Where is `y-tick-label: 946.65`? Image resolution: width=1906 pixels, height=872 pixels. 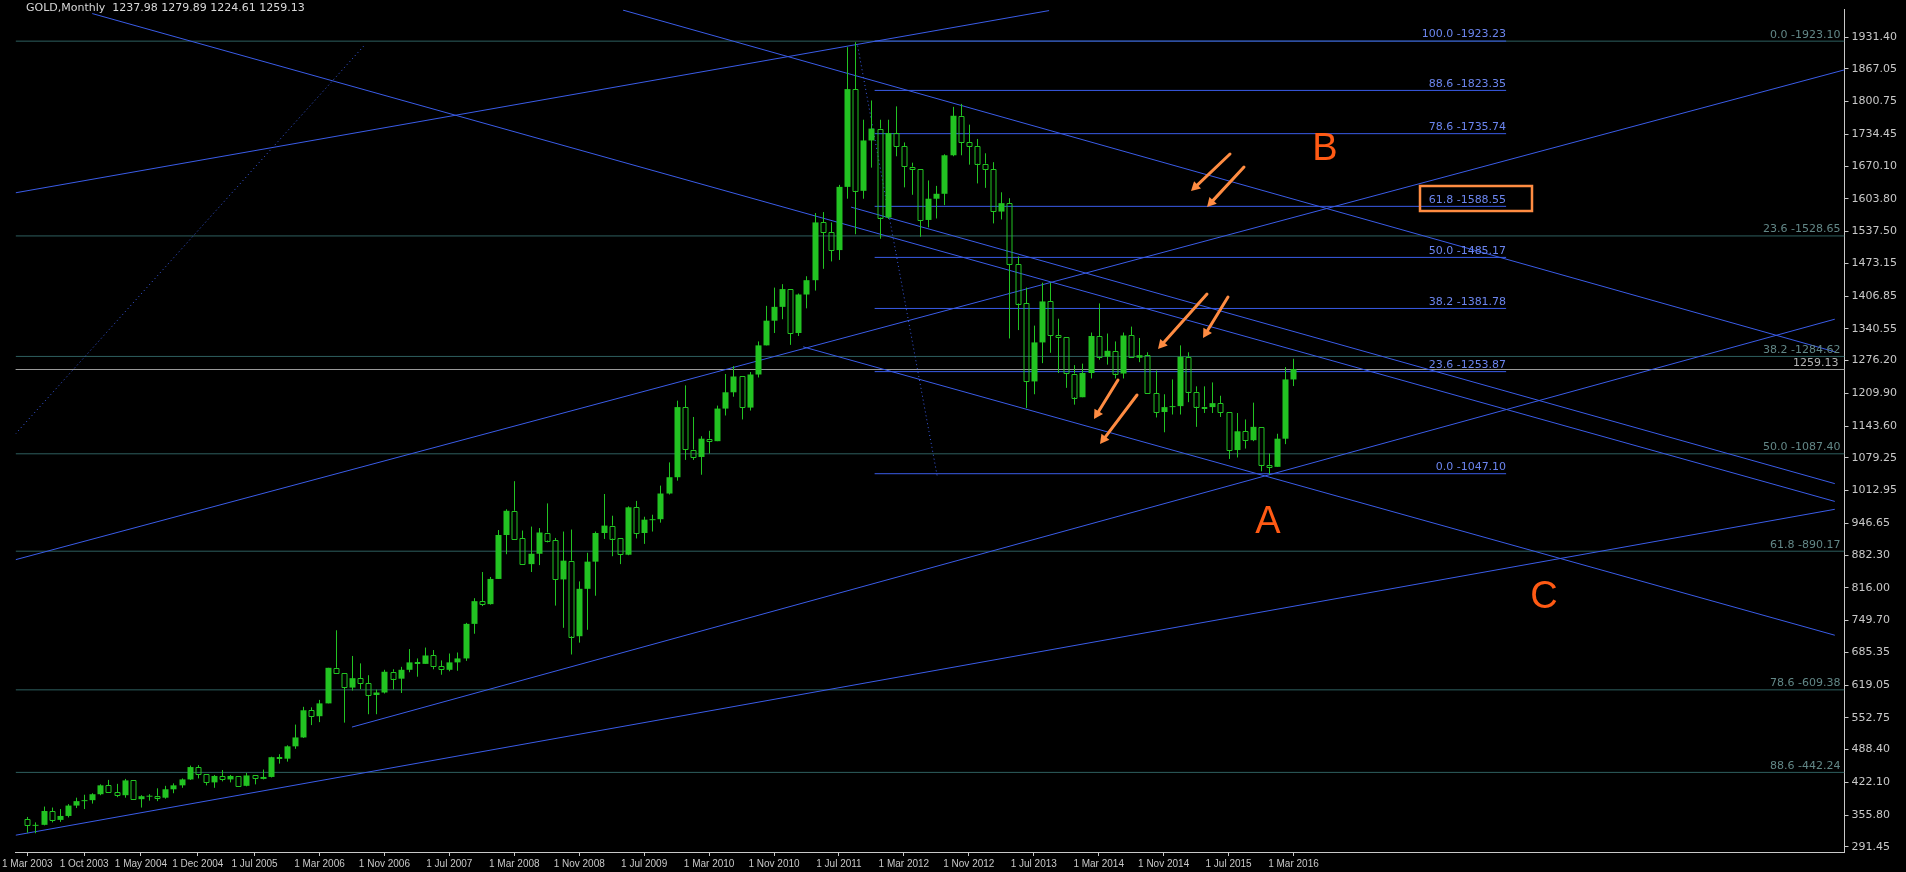 y-tick-label: 946.65 is located at coordinates (1871, 523).